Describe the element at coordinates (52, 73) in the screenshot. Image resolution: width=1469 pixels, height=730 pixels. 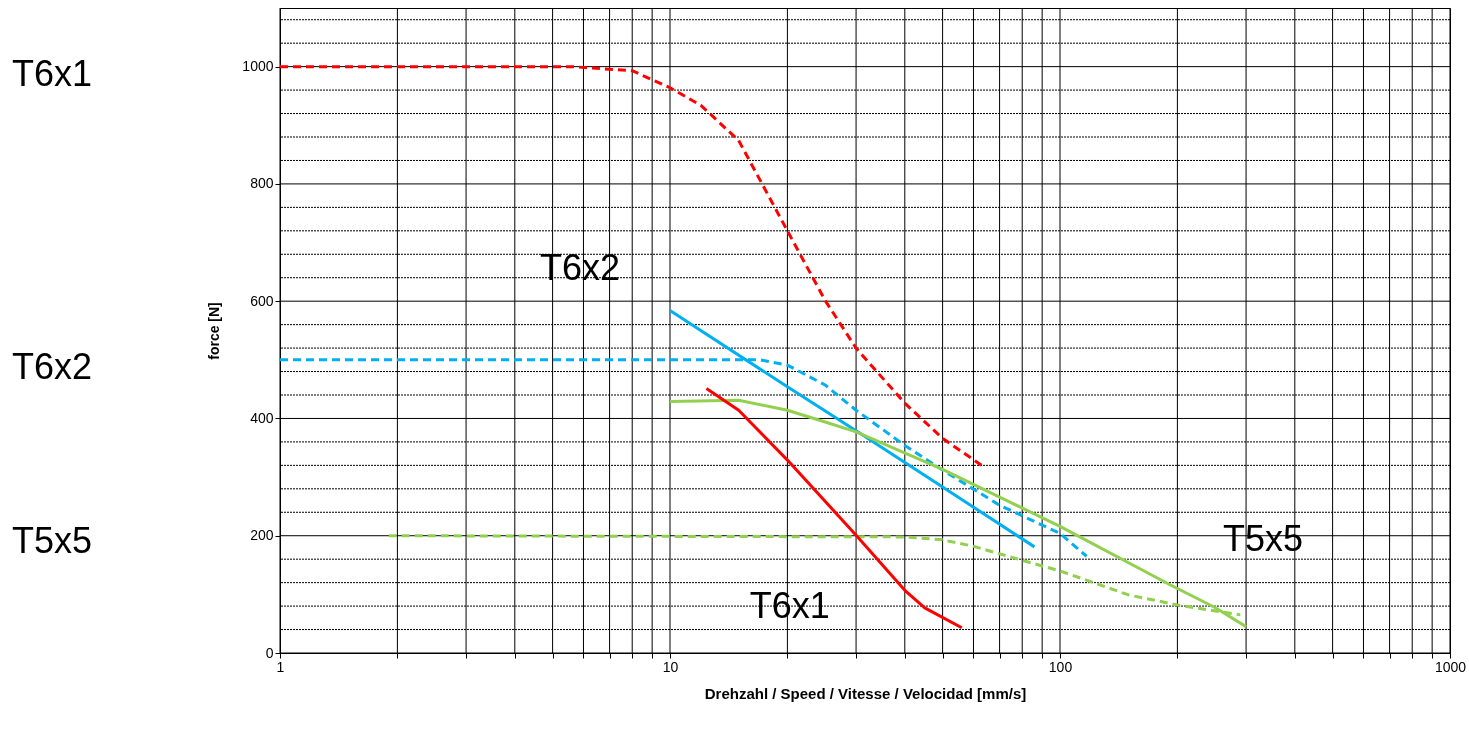
I see `text: T6x1` at that location.